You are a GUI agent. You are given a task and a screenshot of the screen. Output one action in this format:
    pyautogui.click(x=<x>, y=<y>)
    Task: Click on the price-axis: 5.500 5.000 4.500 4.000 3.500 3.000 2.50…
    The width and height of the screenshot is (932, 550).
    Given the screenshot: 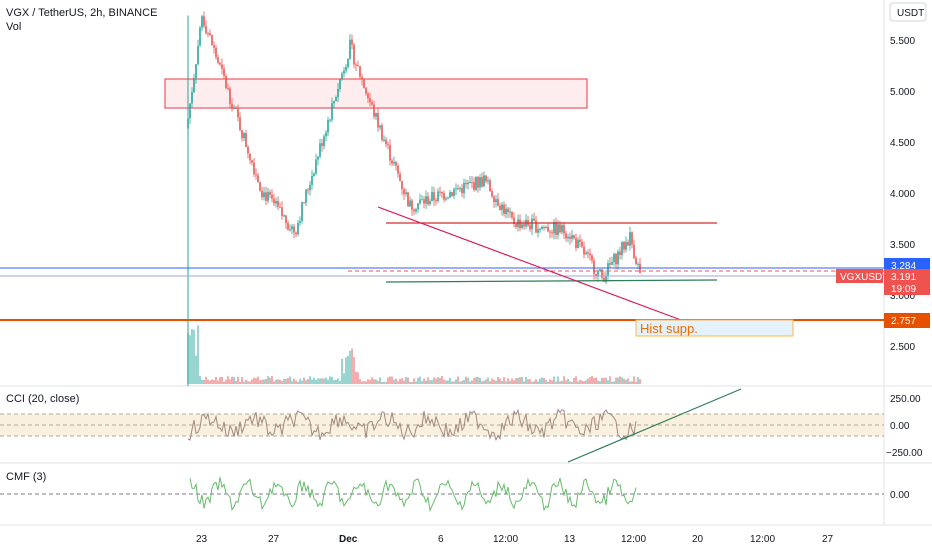 What is the action you would take?
    pyautogui.click(x=902, y=194)
    